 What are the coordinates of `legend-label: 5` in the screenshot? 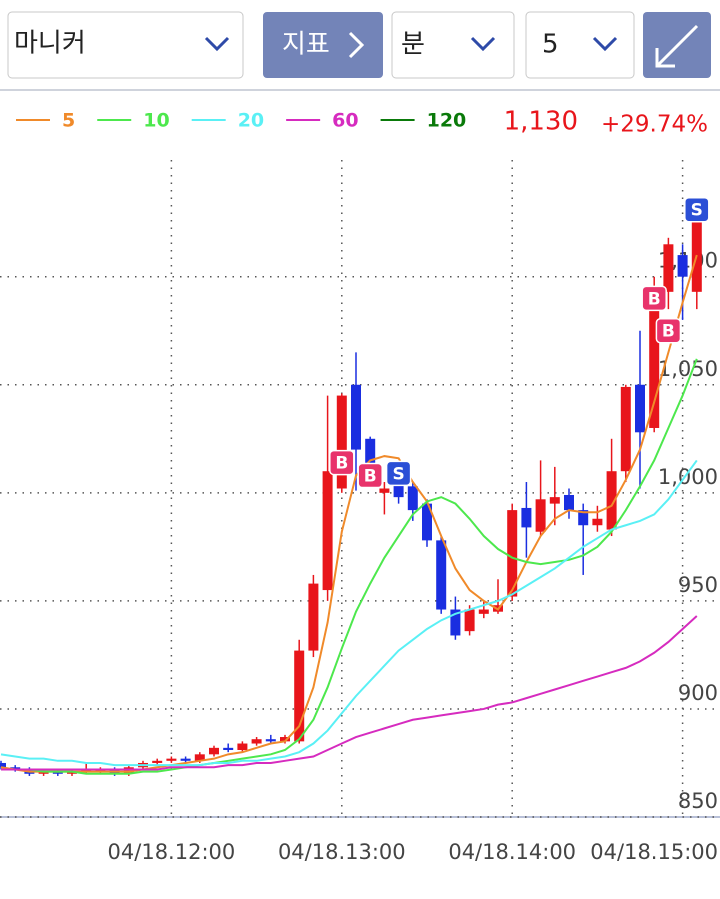 It's located at (68, 121).